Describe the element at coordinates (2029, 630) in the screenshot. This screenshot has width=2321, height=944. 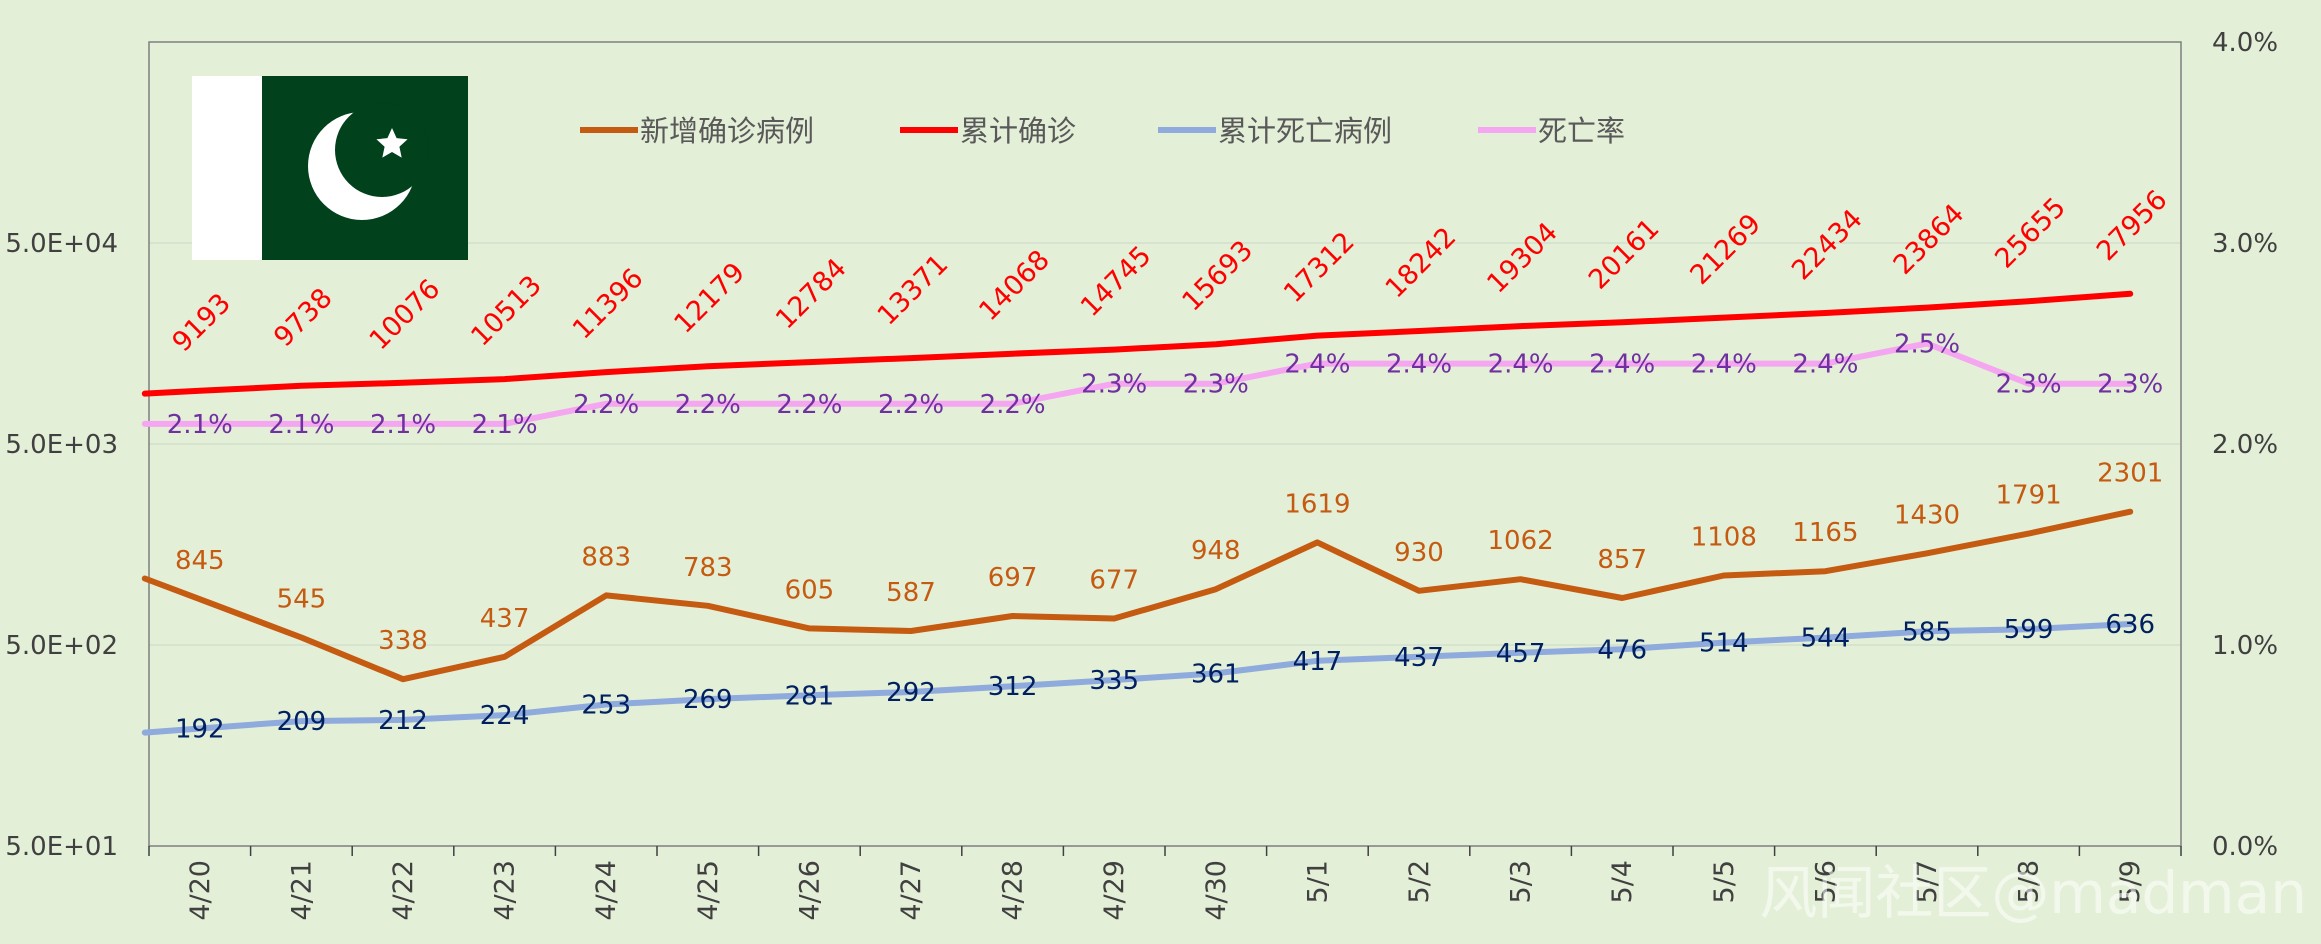
I see `data-label: 599` at that location.